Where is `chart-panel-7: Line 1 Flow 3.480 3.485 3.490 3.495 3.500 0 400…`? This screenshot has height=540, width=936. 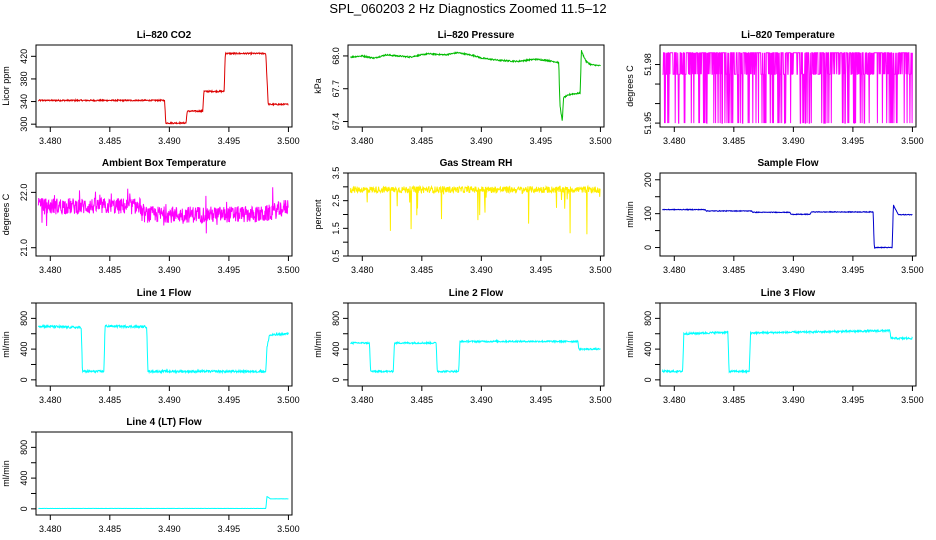
chart-panel-7: Line 1 Flow 3.480 3.485 3.490 3.495 3.500 0 400… is located at coordinates (150, 346).